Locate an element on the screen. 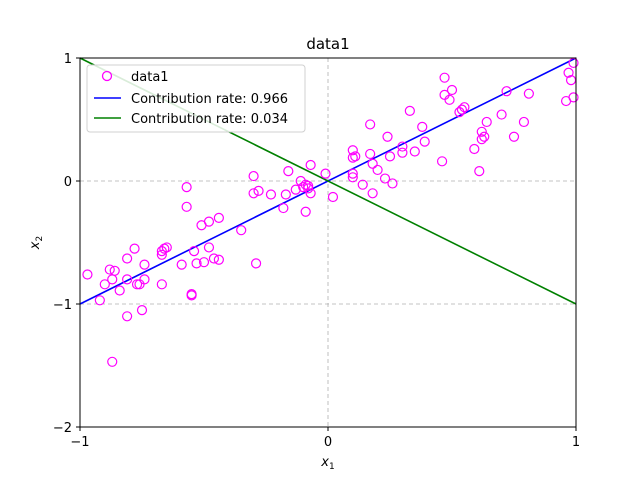 Image resolution: width=640 pixels, height=480 pixels. x-axis-label-subscript: 1 is located at coordinates (332, 467).